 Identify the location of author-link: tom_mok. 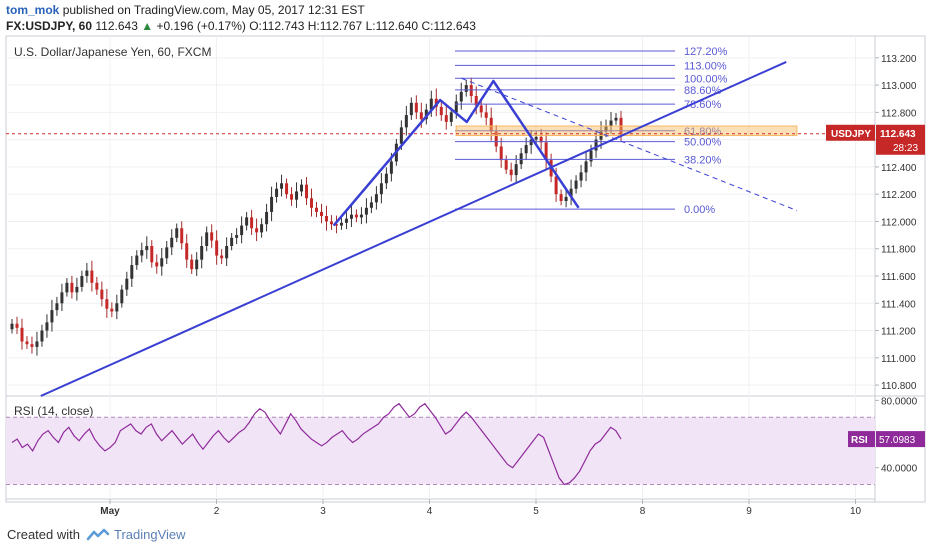
(33, 10).